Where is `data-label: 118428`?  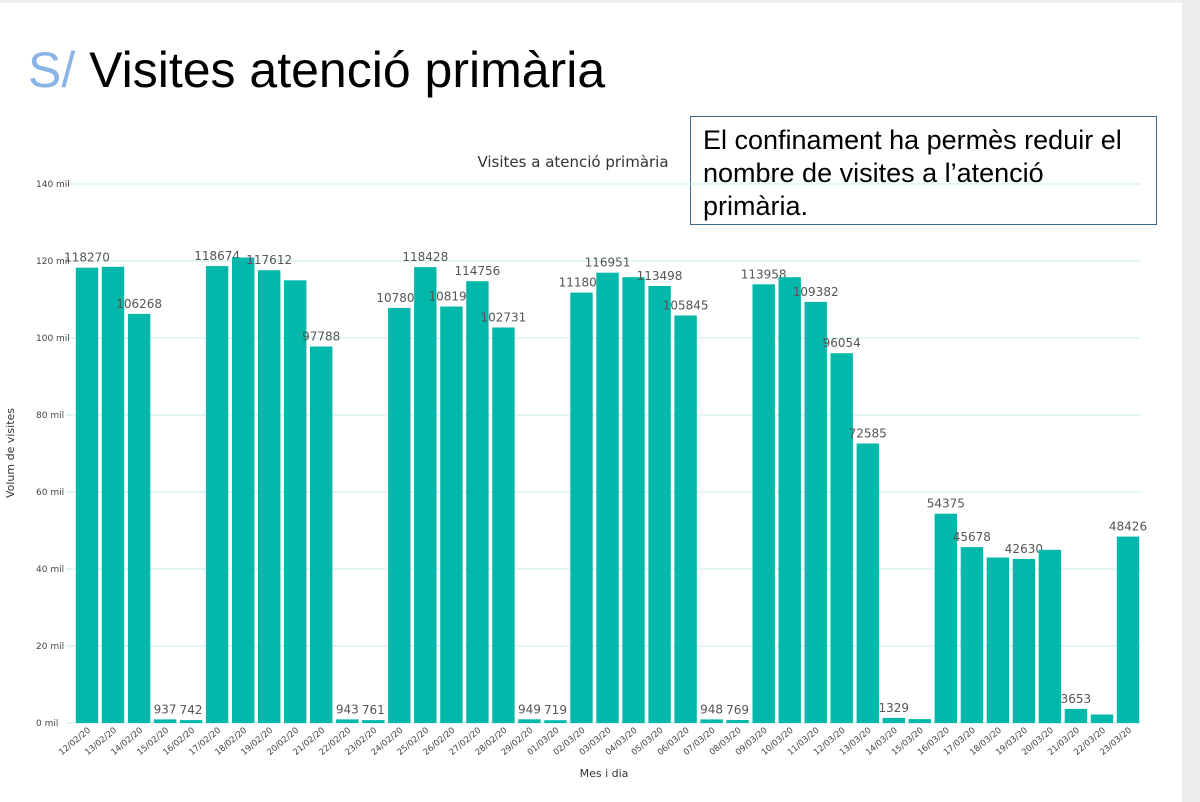
data-label: 118428 is located at coordinates (425, 257).